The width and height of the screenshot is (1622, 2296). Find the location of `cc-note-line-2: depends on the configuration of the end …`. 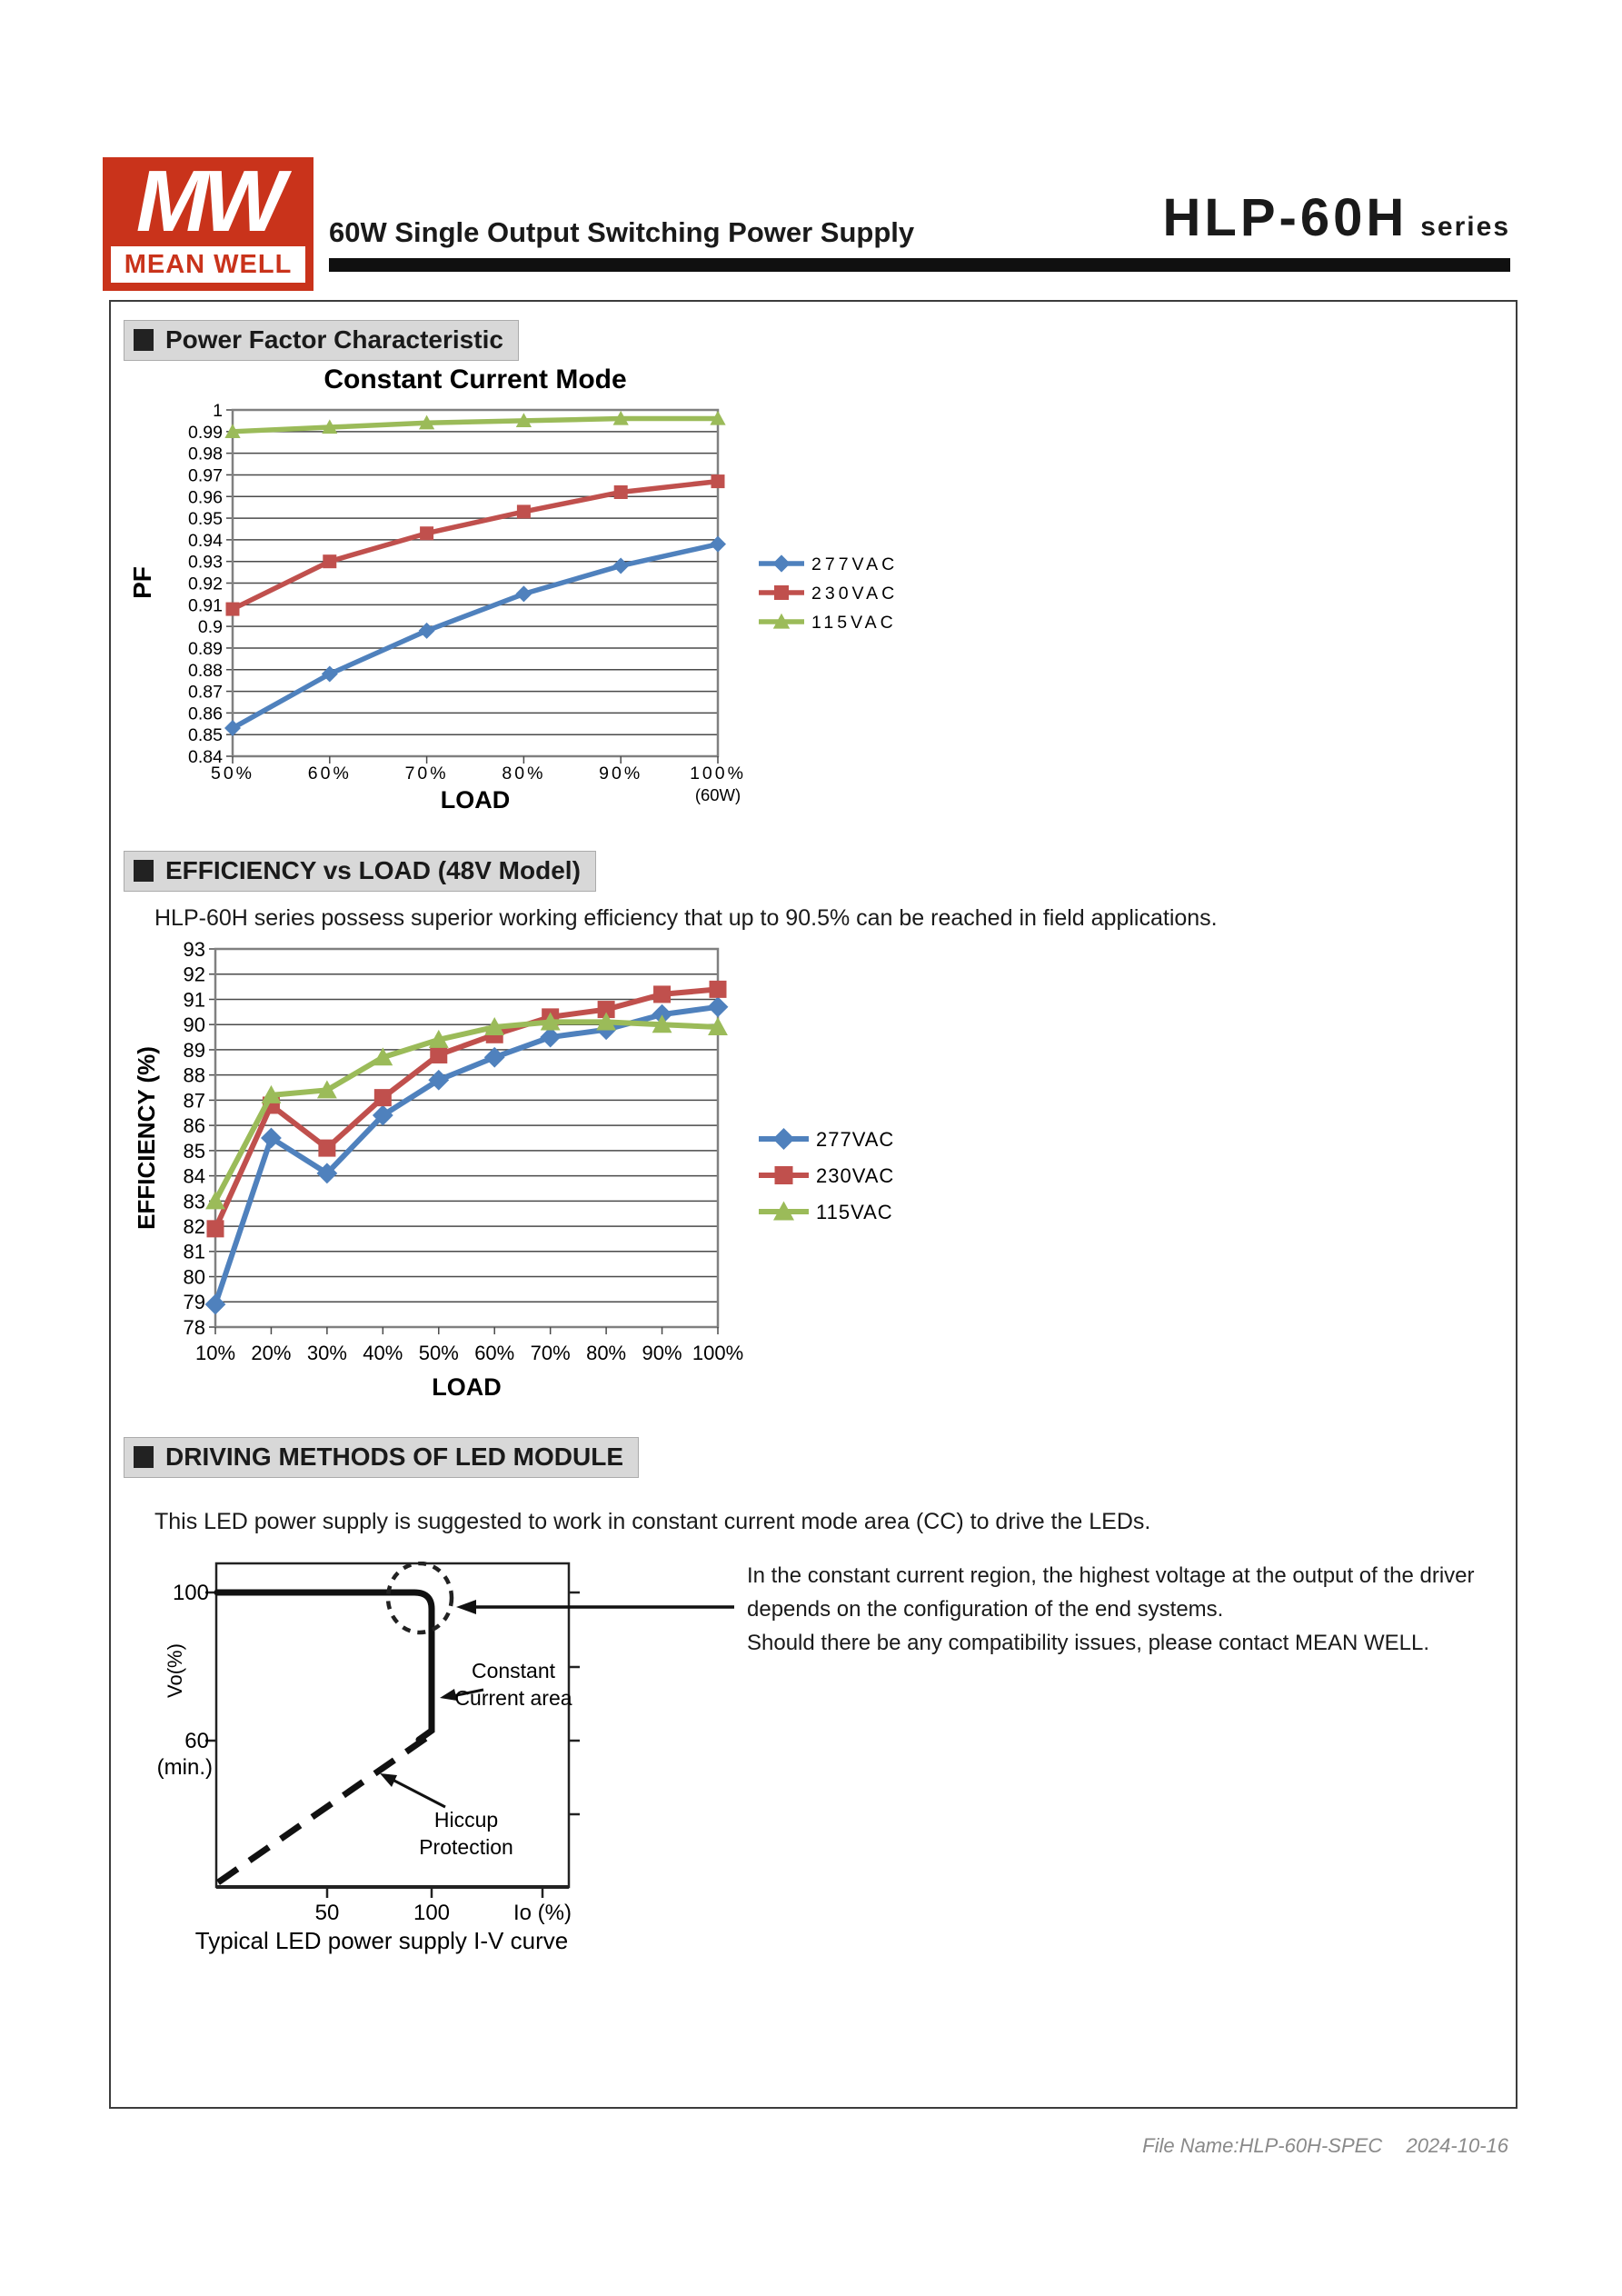

cc-note-line-2: depends on the configuration of the end … is located at coordinates (985, 1609).